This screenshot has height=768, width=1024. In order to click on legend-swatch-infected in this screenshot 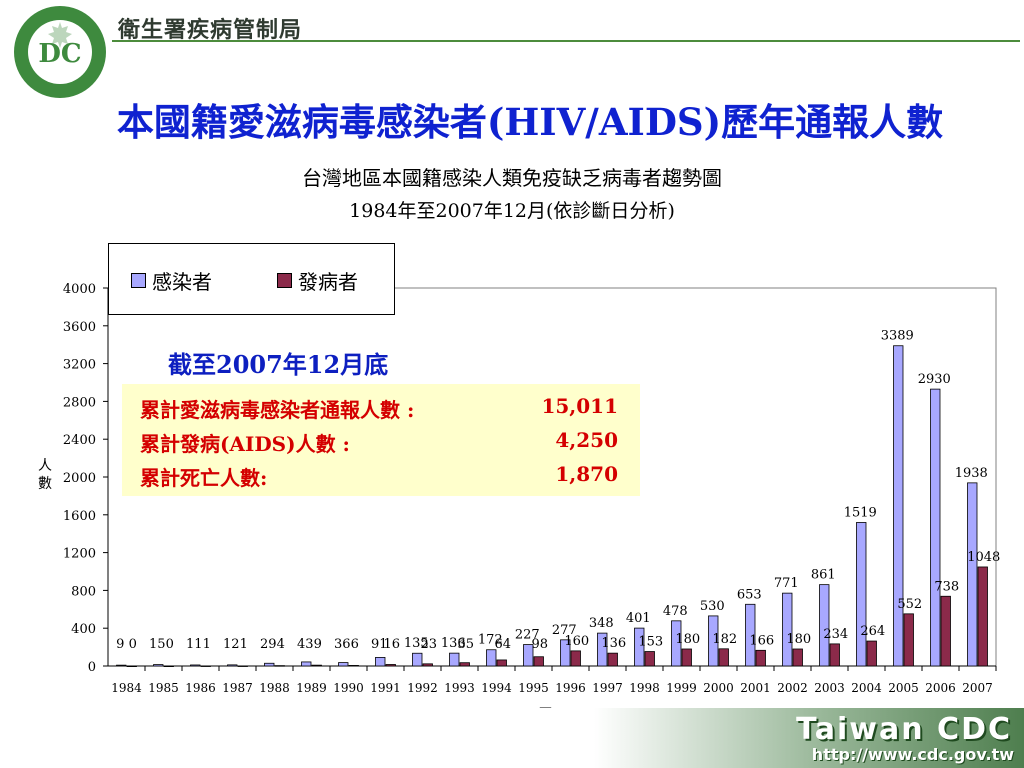, I will do `click(138, 280)`.